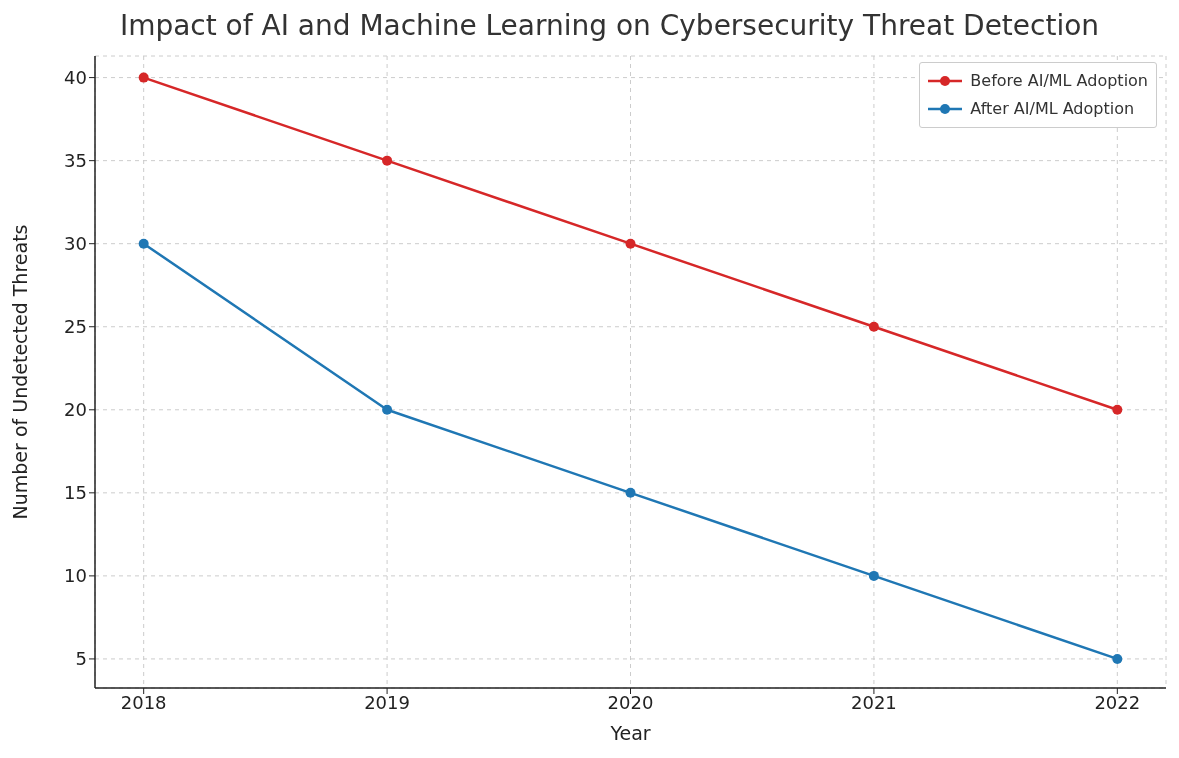 This screenshot has width=1179, height=758. Describe the element at coordinates (19, 372) in the screenshot. I see `y-axis-title: Number of Undetected Threats` at that location.